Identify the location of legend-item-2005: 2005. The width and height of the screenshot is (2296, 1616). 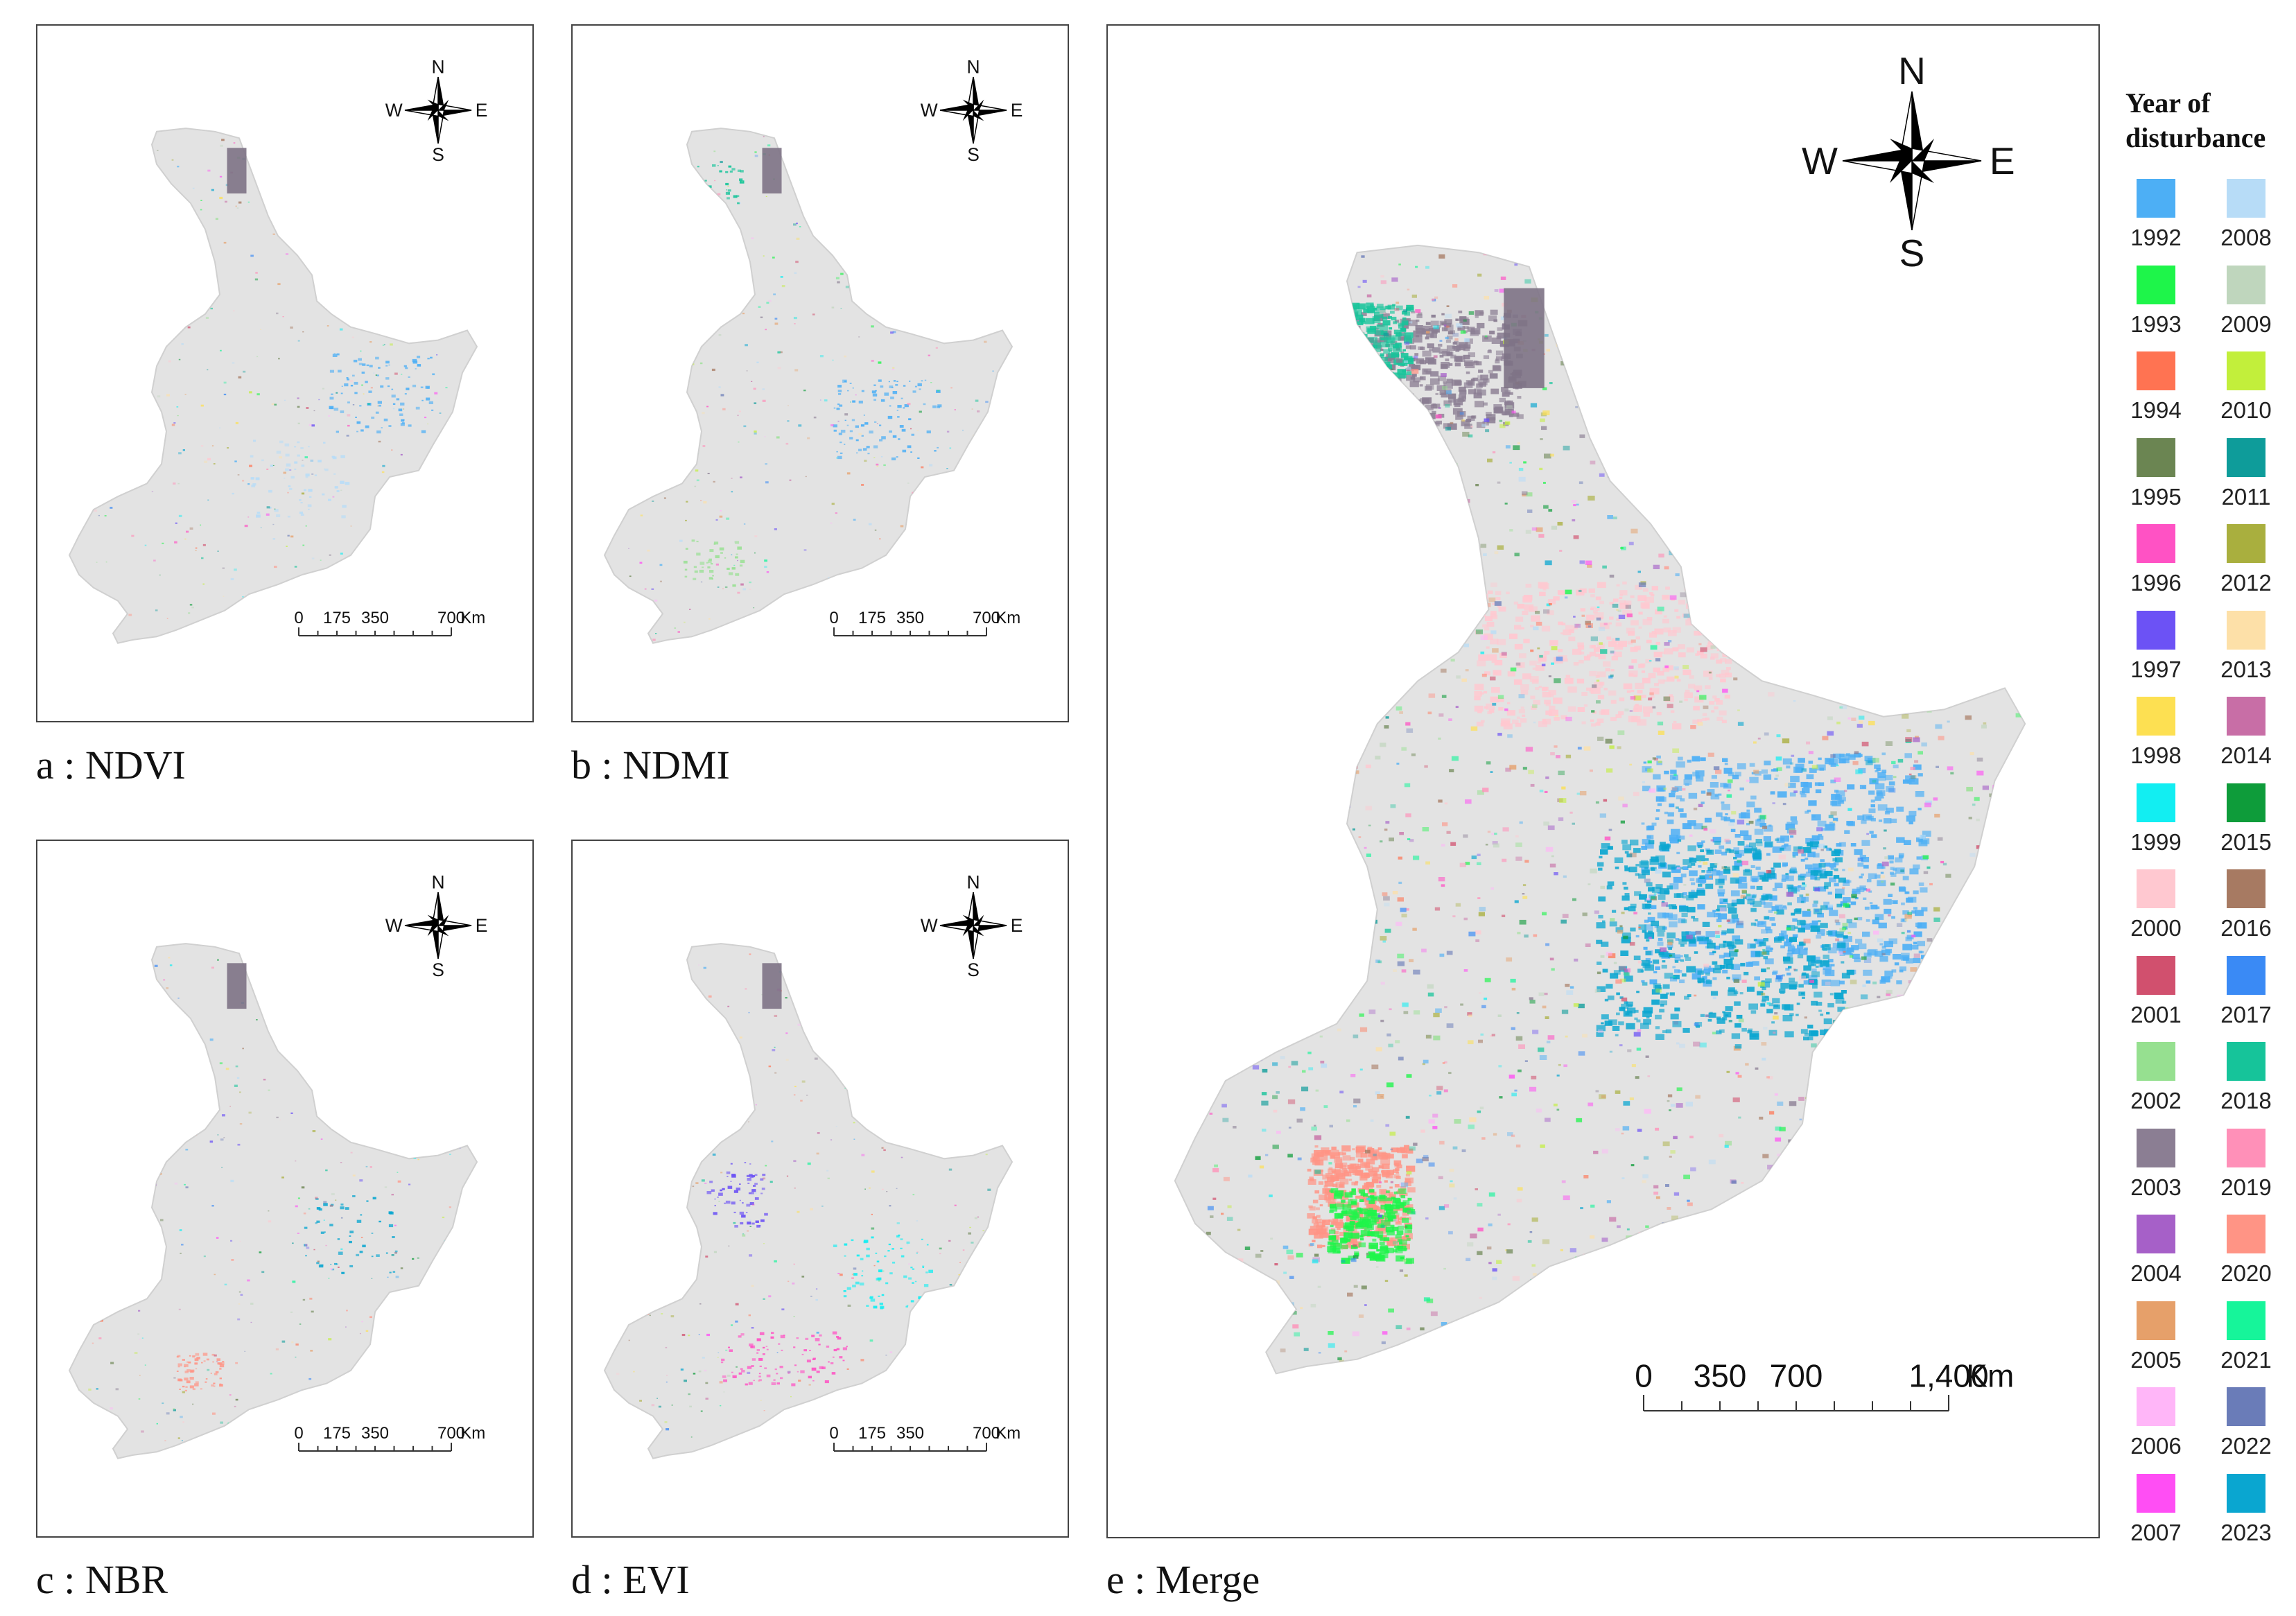
(2156, 1337).